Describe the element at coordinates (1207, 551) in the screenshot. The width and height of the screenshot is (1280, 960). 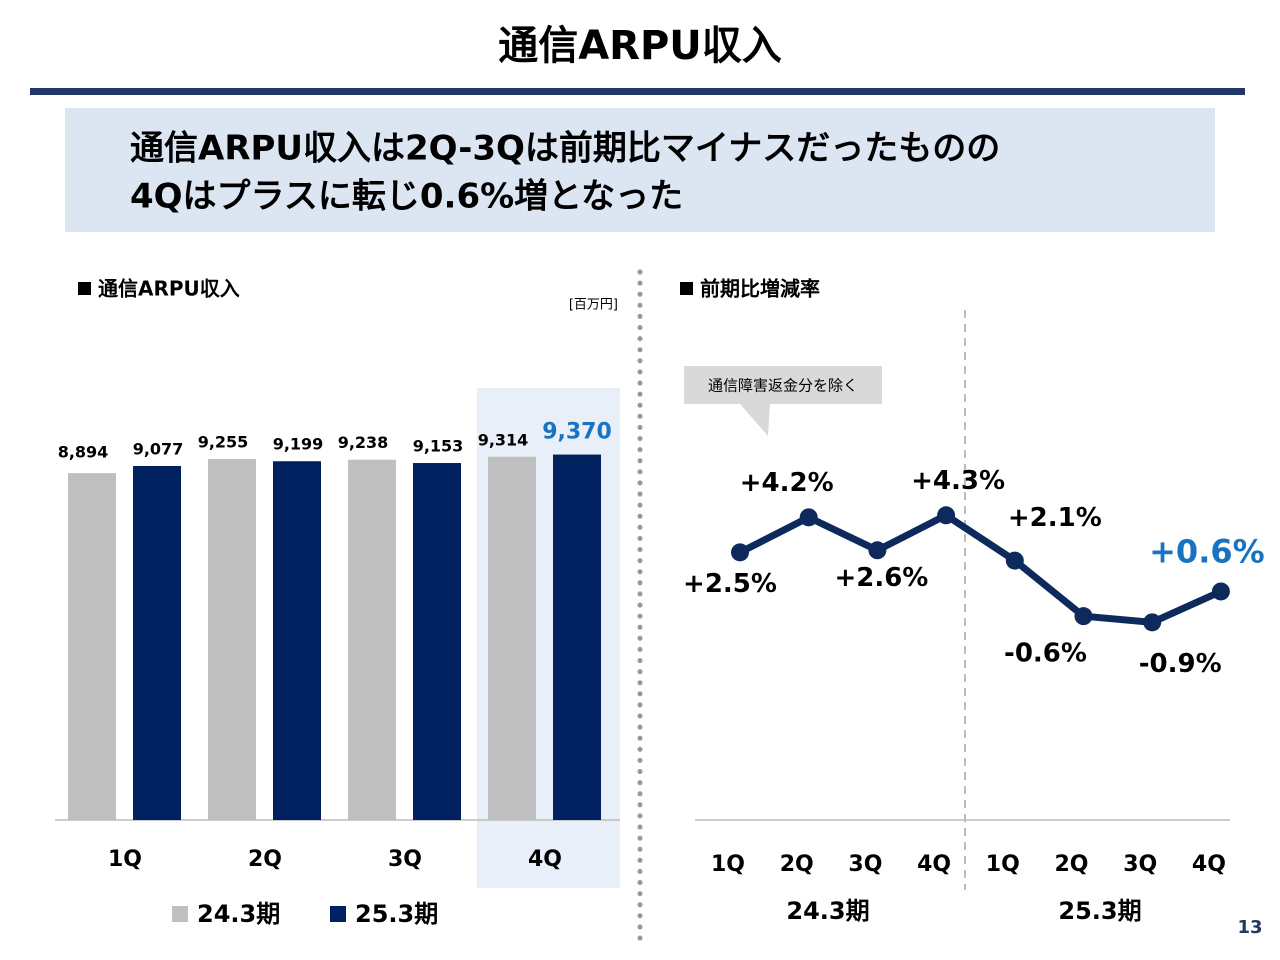
I see `value-label: +0.6%` at that location.